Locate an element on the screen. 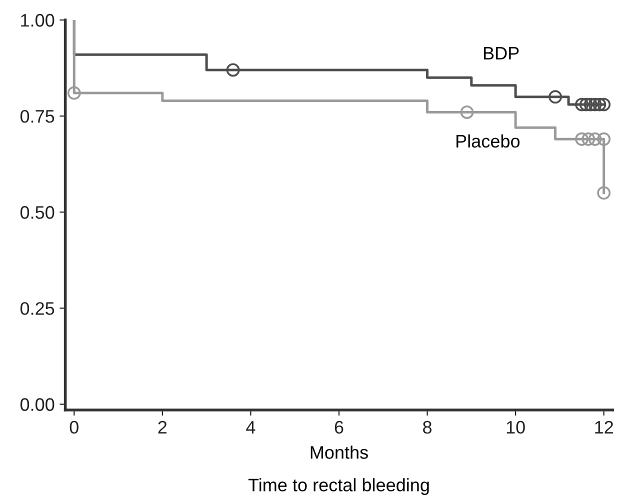  x-tick-label: 12 is located at coordinates (604, 427).